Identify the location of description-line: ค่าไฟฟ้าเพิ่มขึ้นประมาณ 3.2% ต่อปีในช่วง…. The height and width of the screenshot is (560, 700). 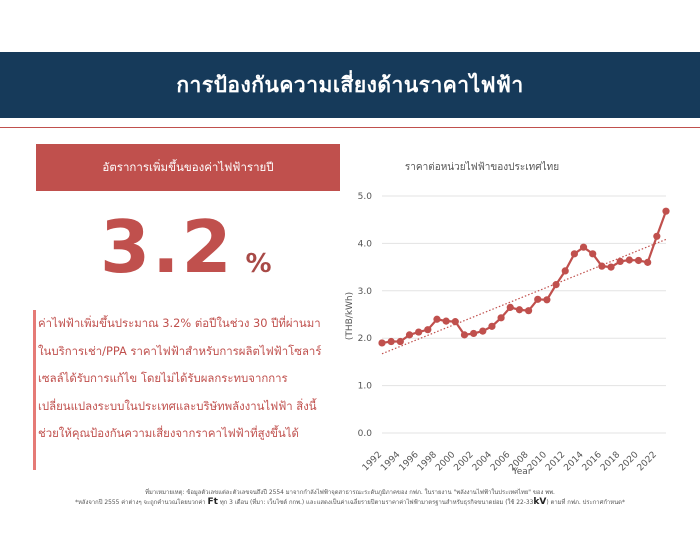
(179, 323).